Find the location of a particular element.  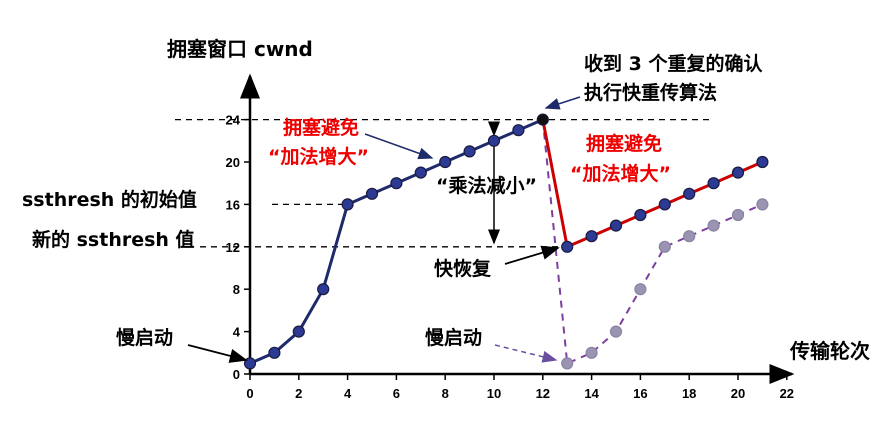

x-tick-label: 22 is located at coordinates (787, 393).